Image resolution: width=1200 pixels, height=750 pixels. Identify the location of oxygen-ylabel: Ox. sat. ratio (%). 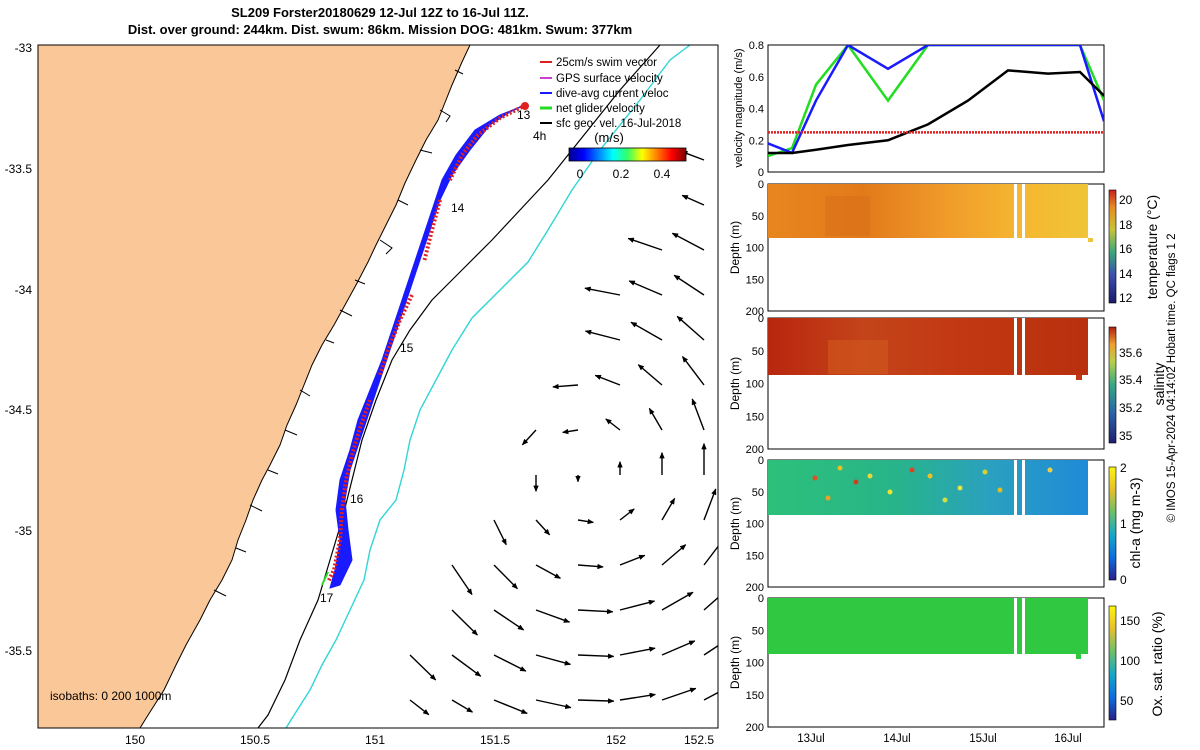
(1157, 663).